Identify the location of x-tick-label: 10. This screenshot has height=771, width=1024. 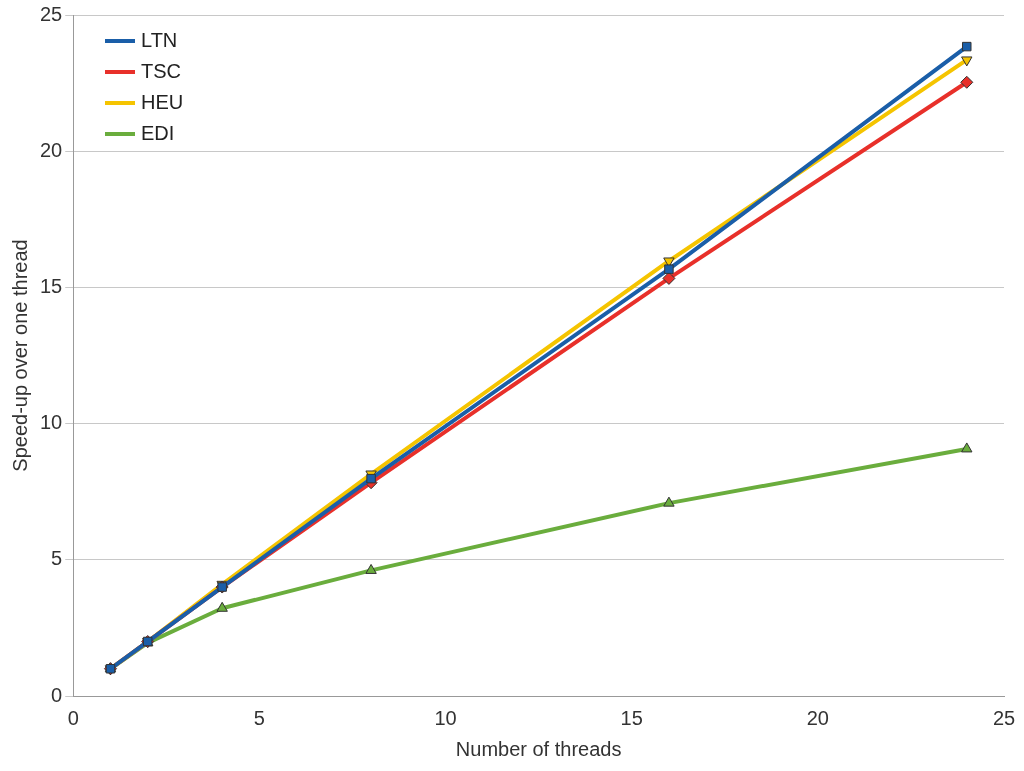
(445, 717).